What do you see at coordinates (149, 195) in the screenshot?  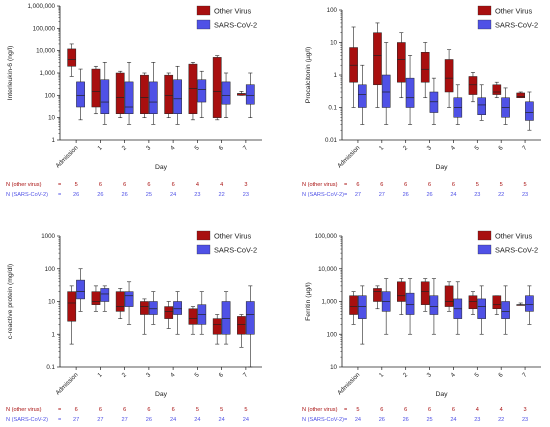 I see `n-row-value: 25` at bounding box center [149, 195].